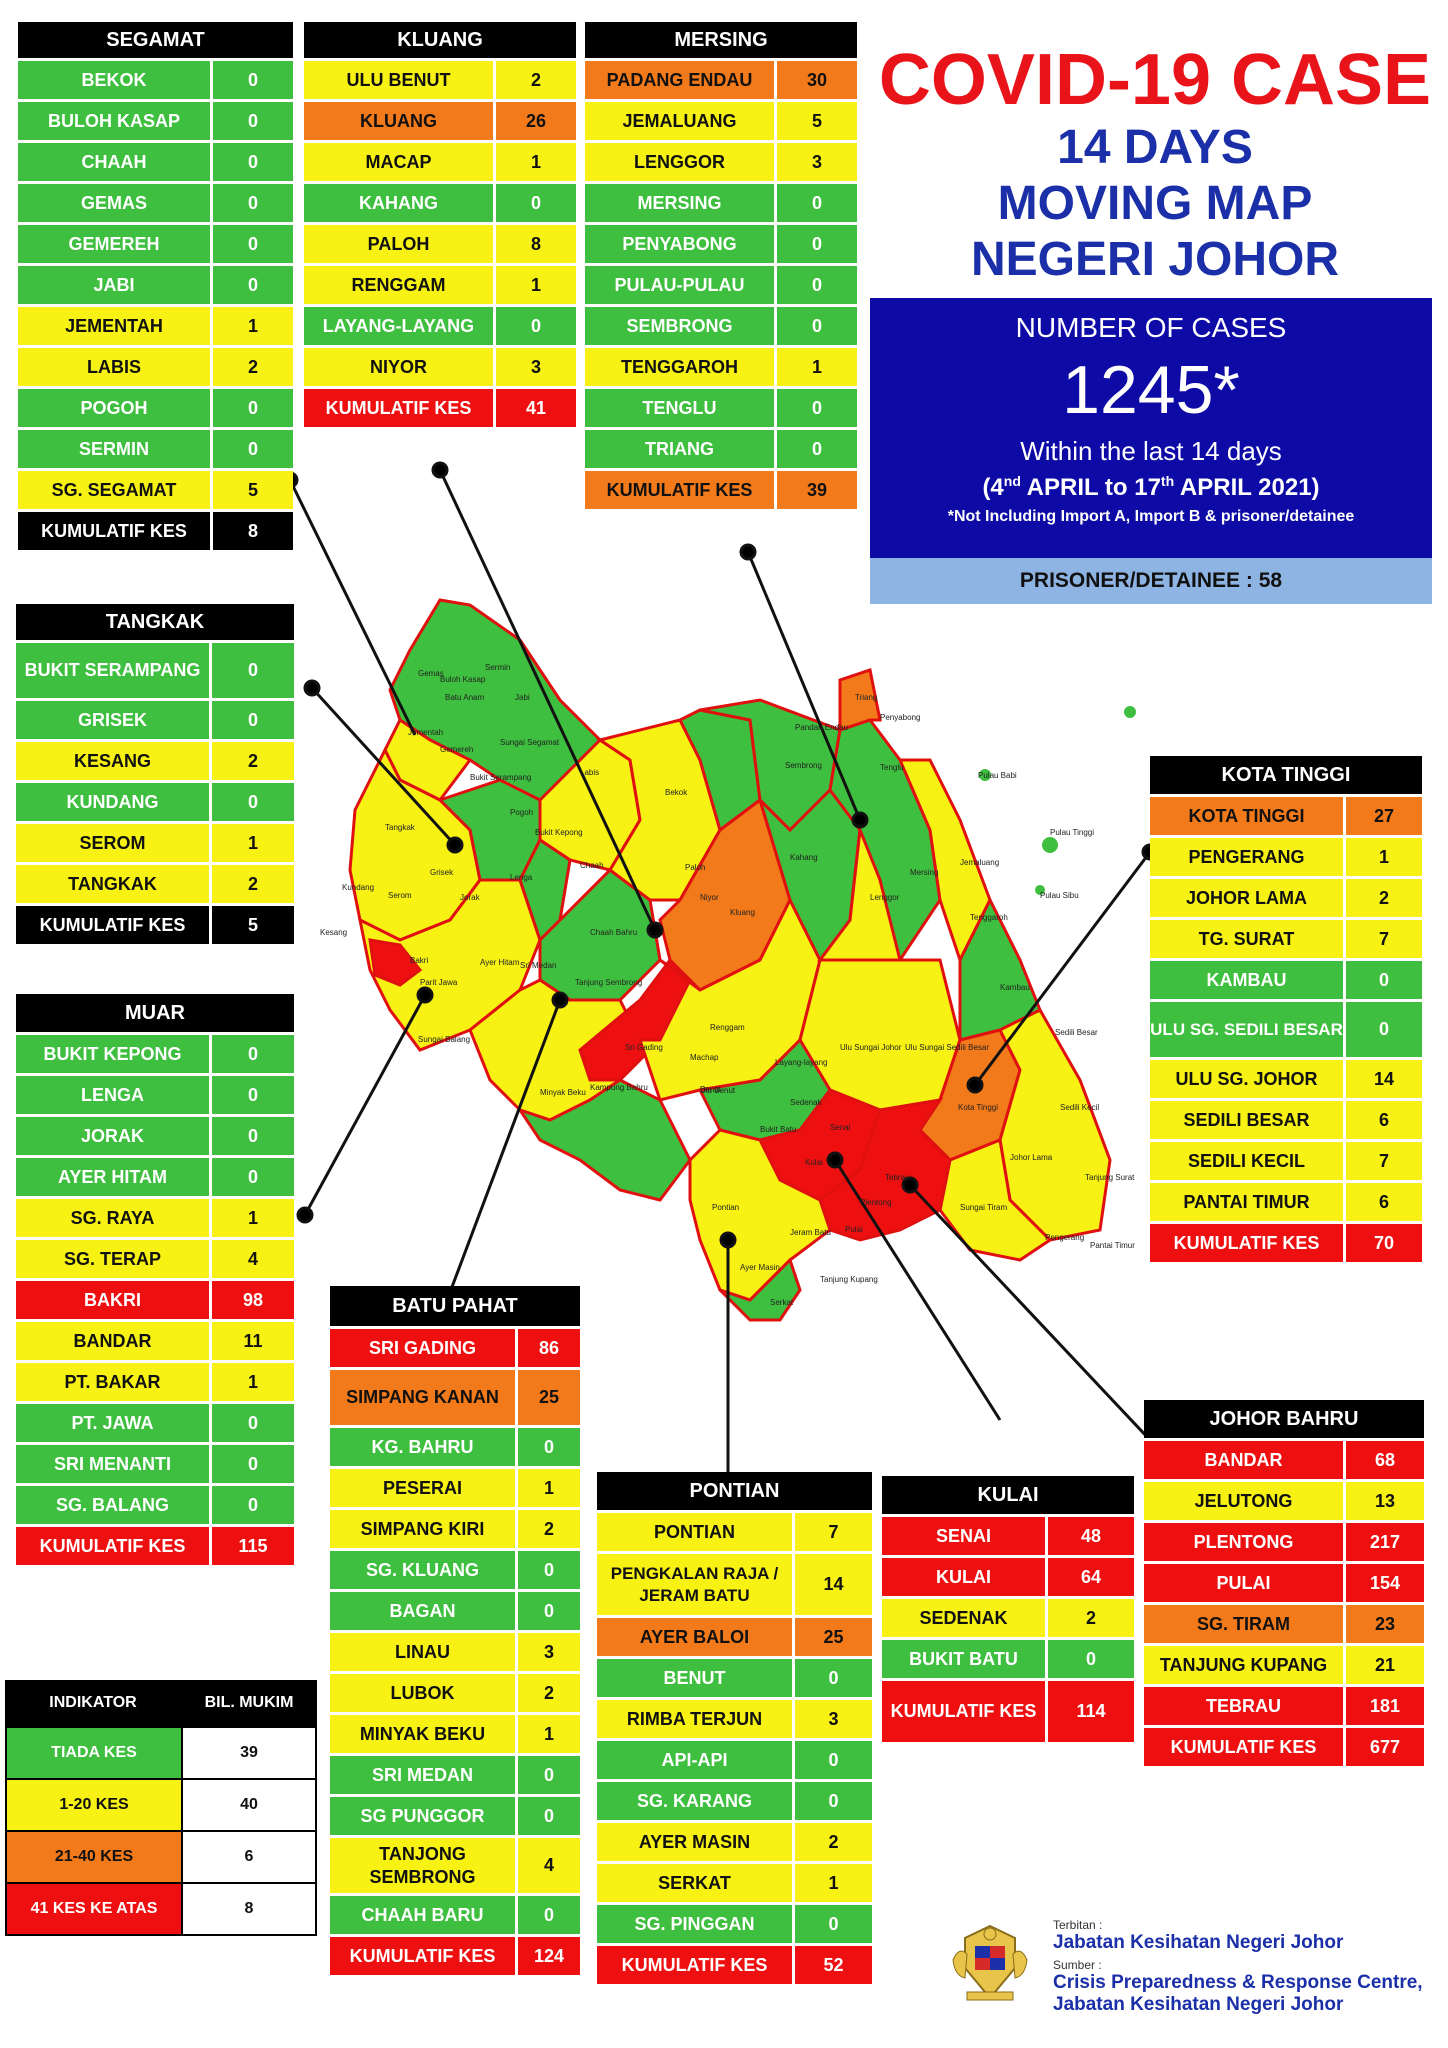 The width and height of the screenshot is (1448, 2048). Describe the element at coordinates (115, 162) in the screenshot. I see `mukim-name: CHAAH` at that location.